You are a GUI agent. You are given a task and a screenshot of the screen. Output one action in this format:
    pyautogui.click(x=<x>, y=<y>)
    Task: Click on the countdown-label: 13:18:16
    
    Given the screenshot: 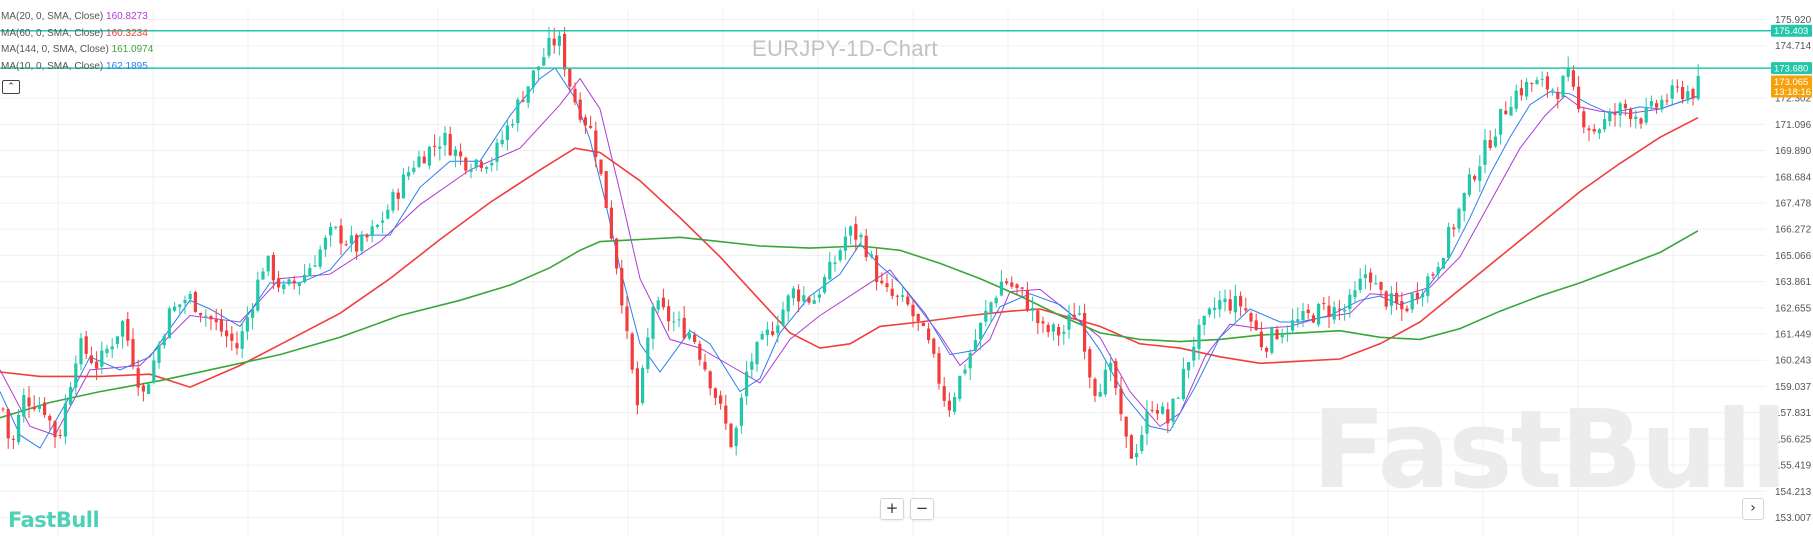 What is the action you would take?
    pyautogui.click(x=1792, y=92)
    